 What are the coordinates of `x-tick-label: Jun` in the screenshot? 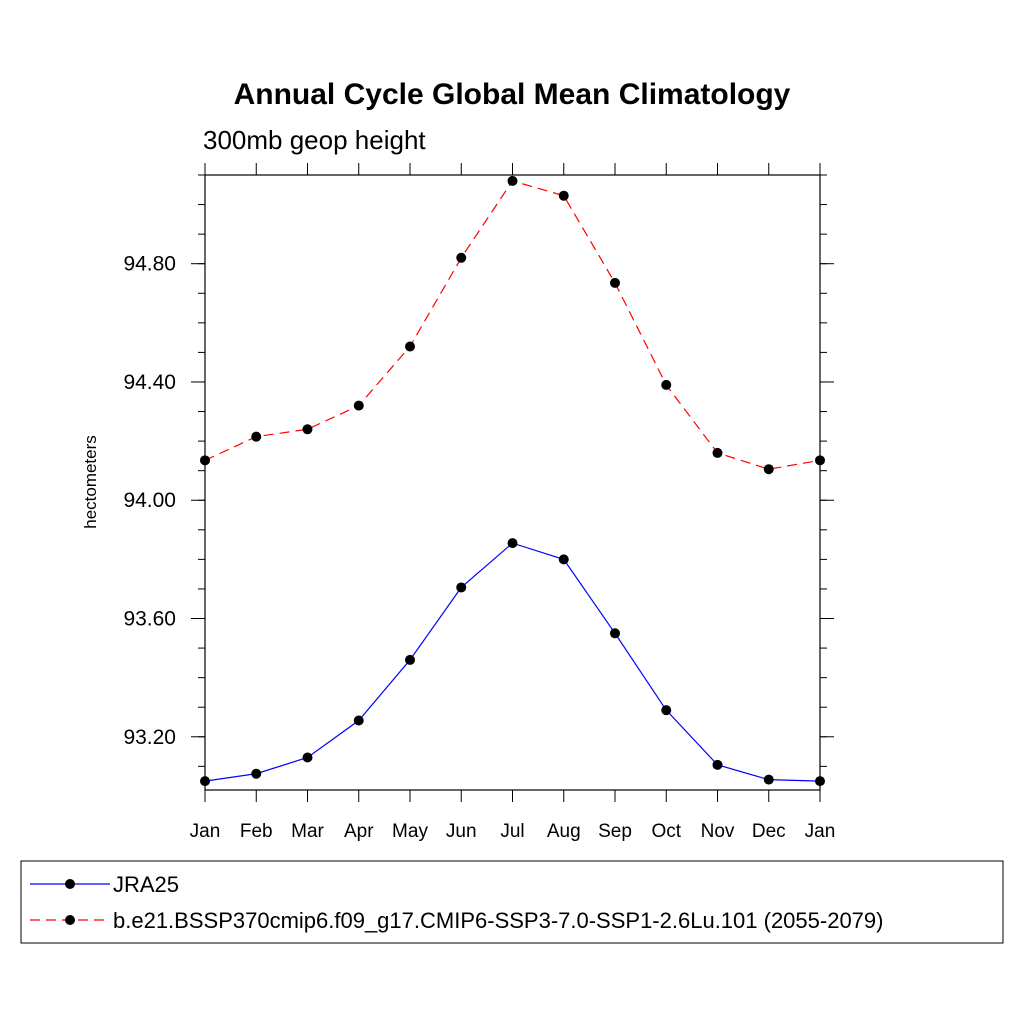 It's located at (461, 831).